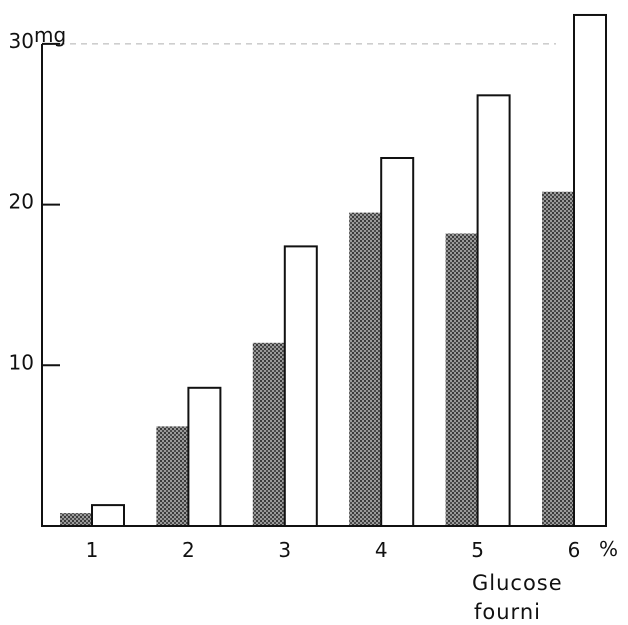 This screenshot has width=628, height=625. I want to click on x-tick-label-3: 3, so click(284, 550).